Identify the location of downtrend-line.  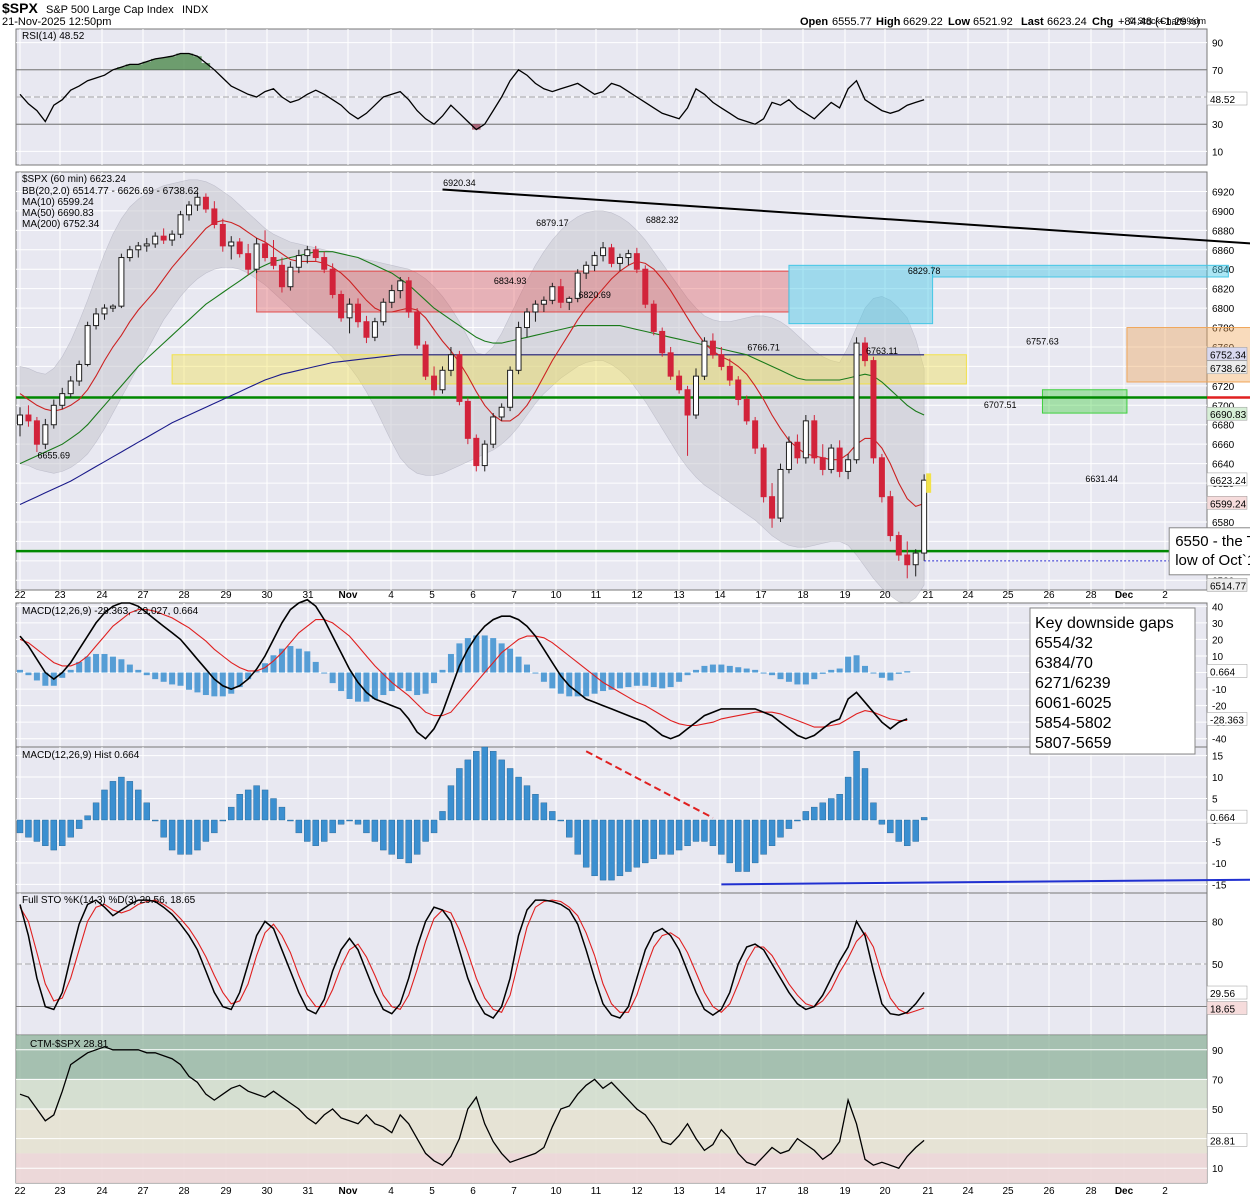
(846, 216).